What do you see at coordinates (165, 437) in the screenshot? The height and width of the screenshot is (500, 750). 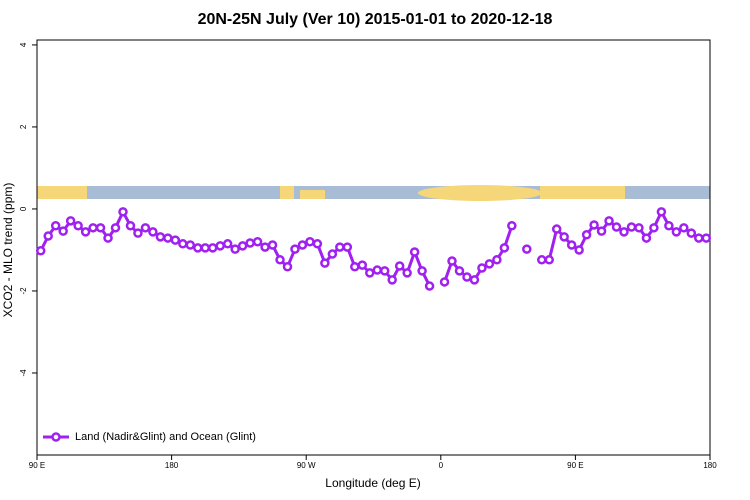 I see `legend-label: Land (Nadir&Glint) and Ocean (Glint)` at bounding box center [165, 437].